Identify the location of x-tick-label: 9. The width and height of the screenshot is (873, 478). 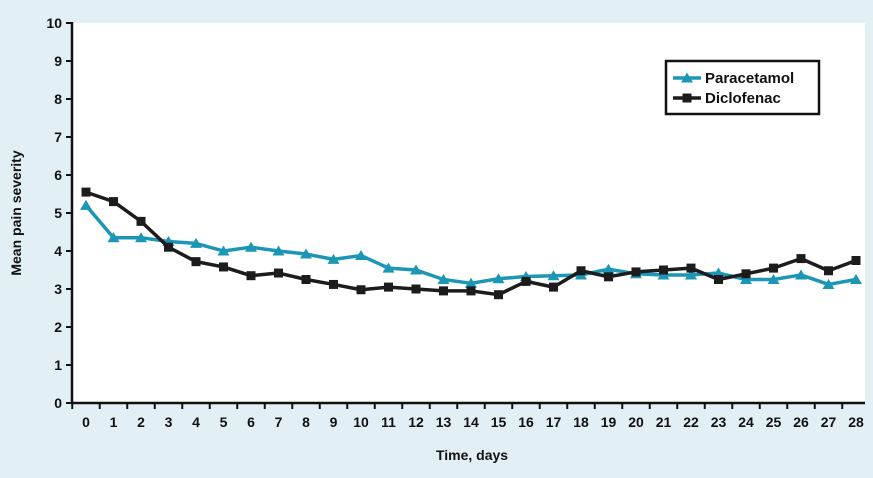
(334, 422).